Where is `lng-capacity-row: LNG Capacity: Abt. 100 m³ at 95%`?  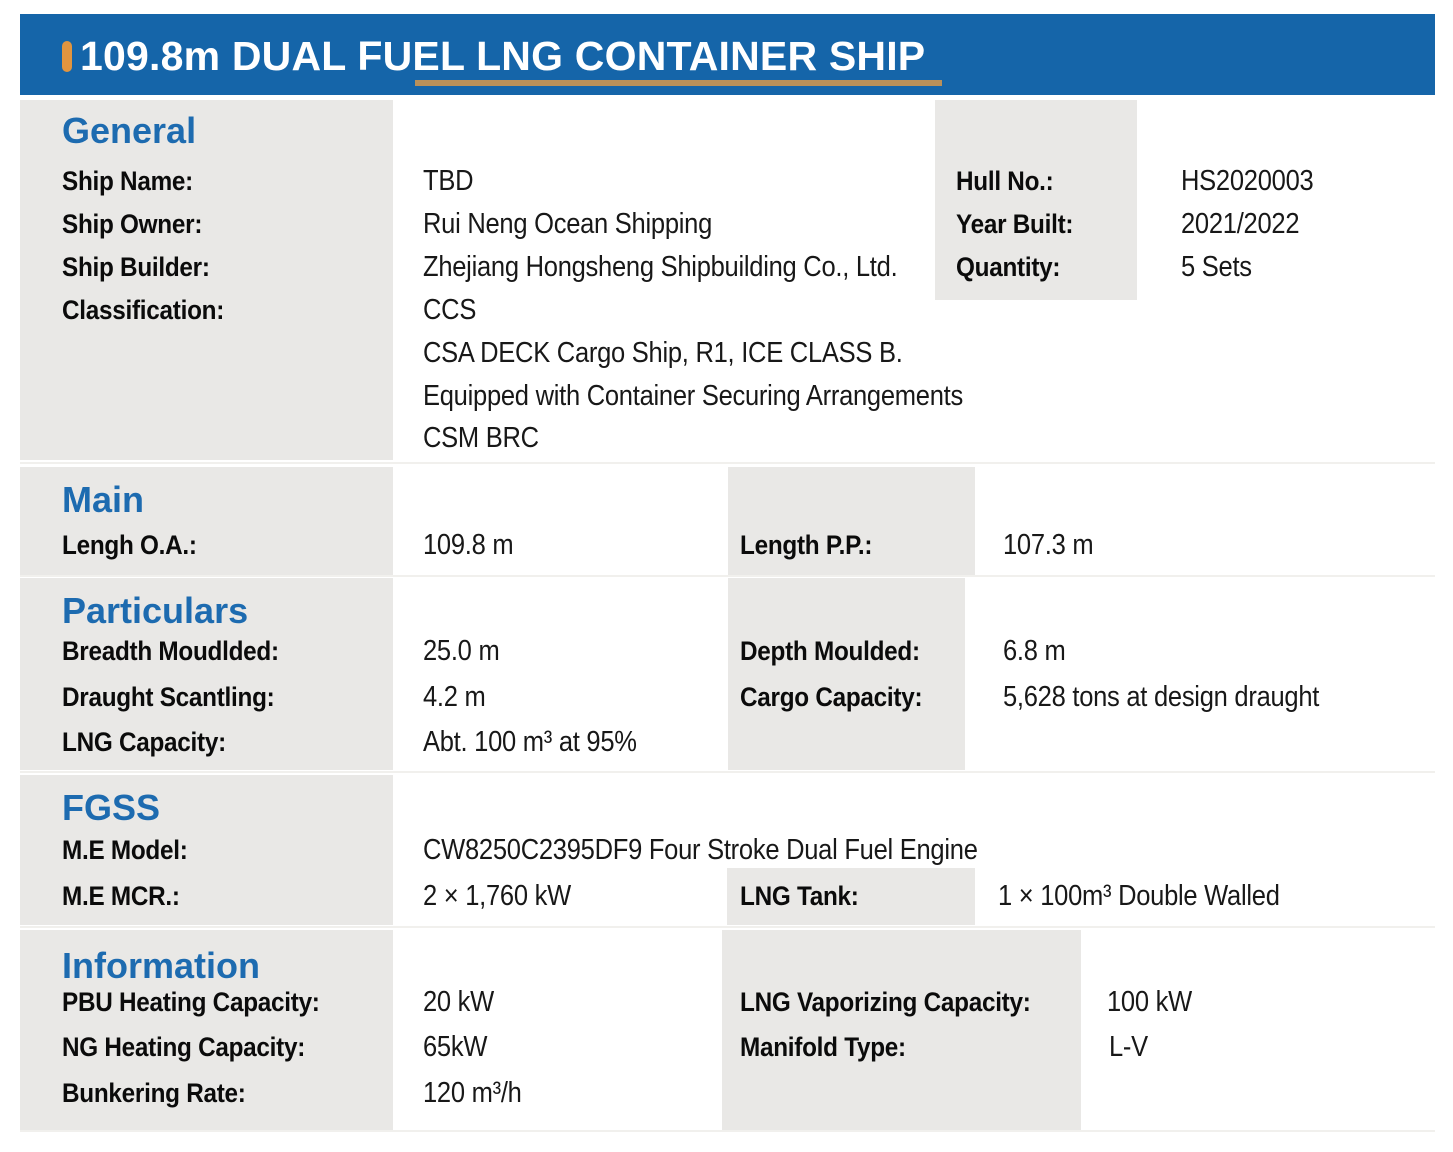
lng-capacity-row: LNG Capacity: Abt. 100 m³ at 95% is located at coordinates (727, 742).